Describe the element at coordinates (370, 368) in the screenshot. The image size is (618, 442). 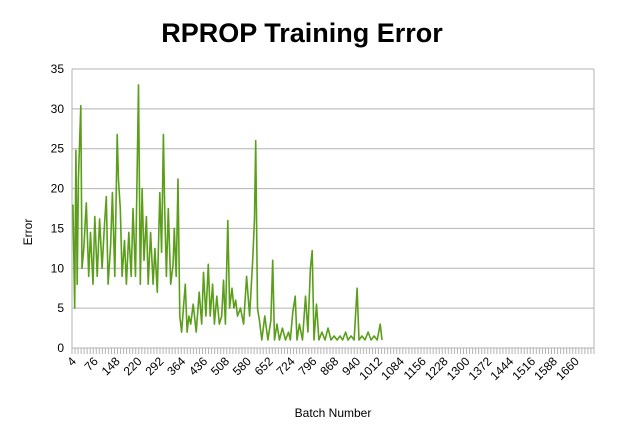
I see `x-tick-label: 1012` at that location.